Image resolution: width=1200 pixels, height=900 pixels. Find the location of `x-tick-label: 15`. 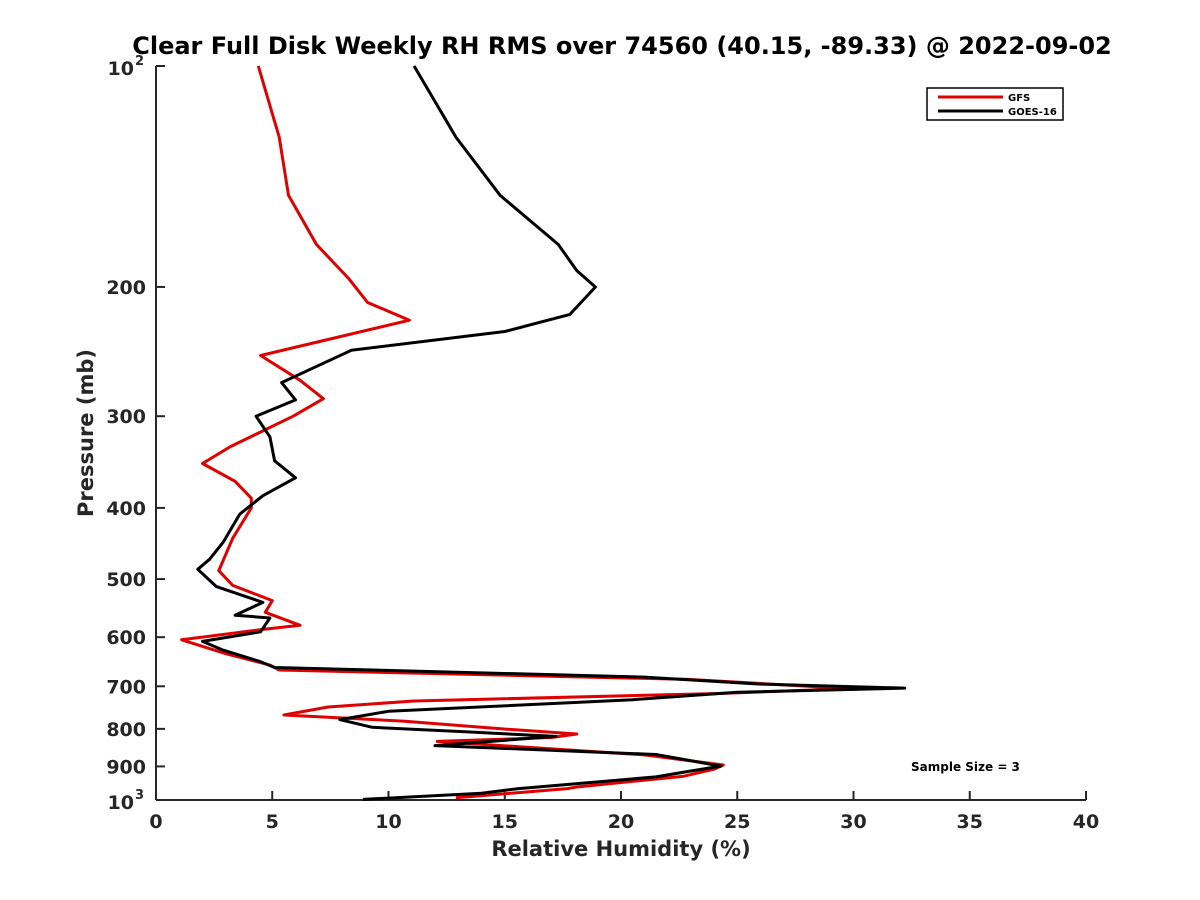

x-tick-label: 15 is located at coordinates (505, 822).